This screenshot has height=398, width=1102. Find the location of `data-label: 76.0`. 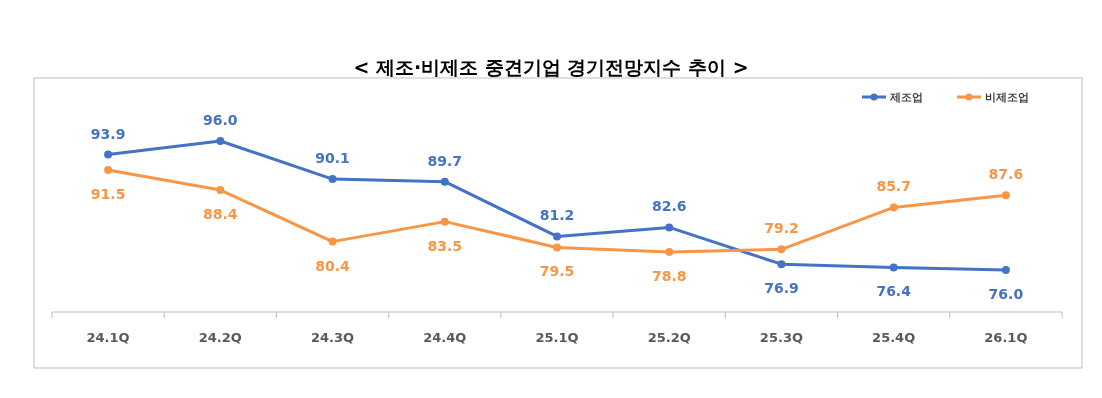

data-label: 76.0 is located at coordinates (1006, 294).